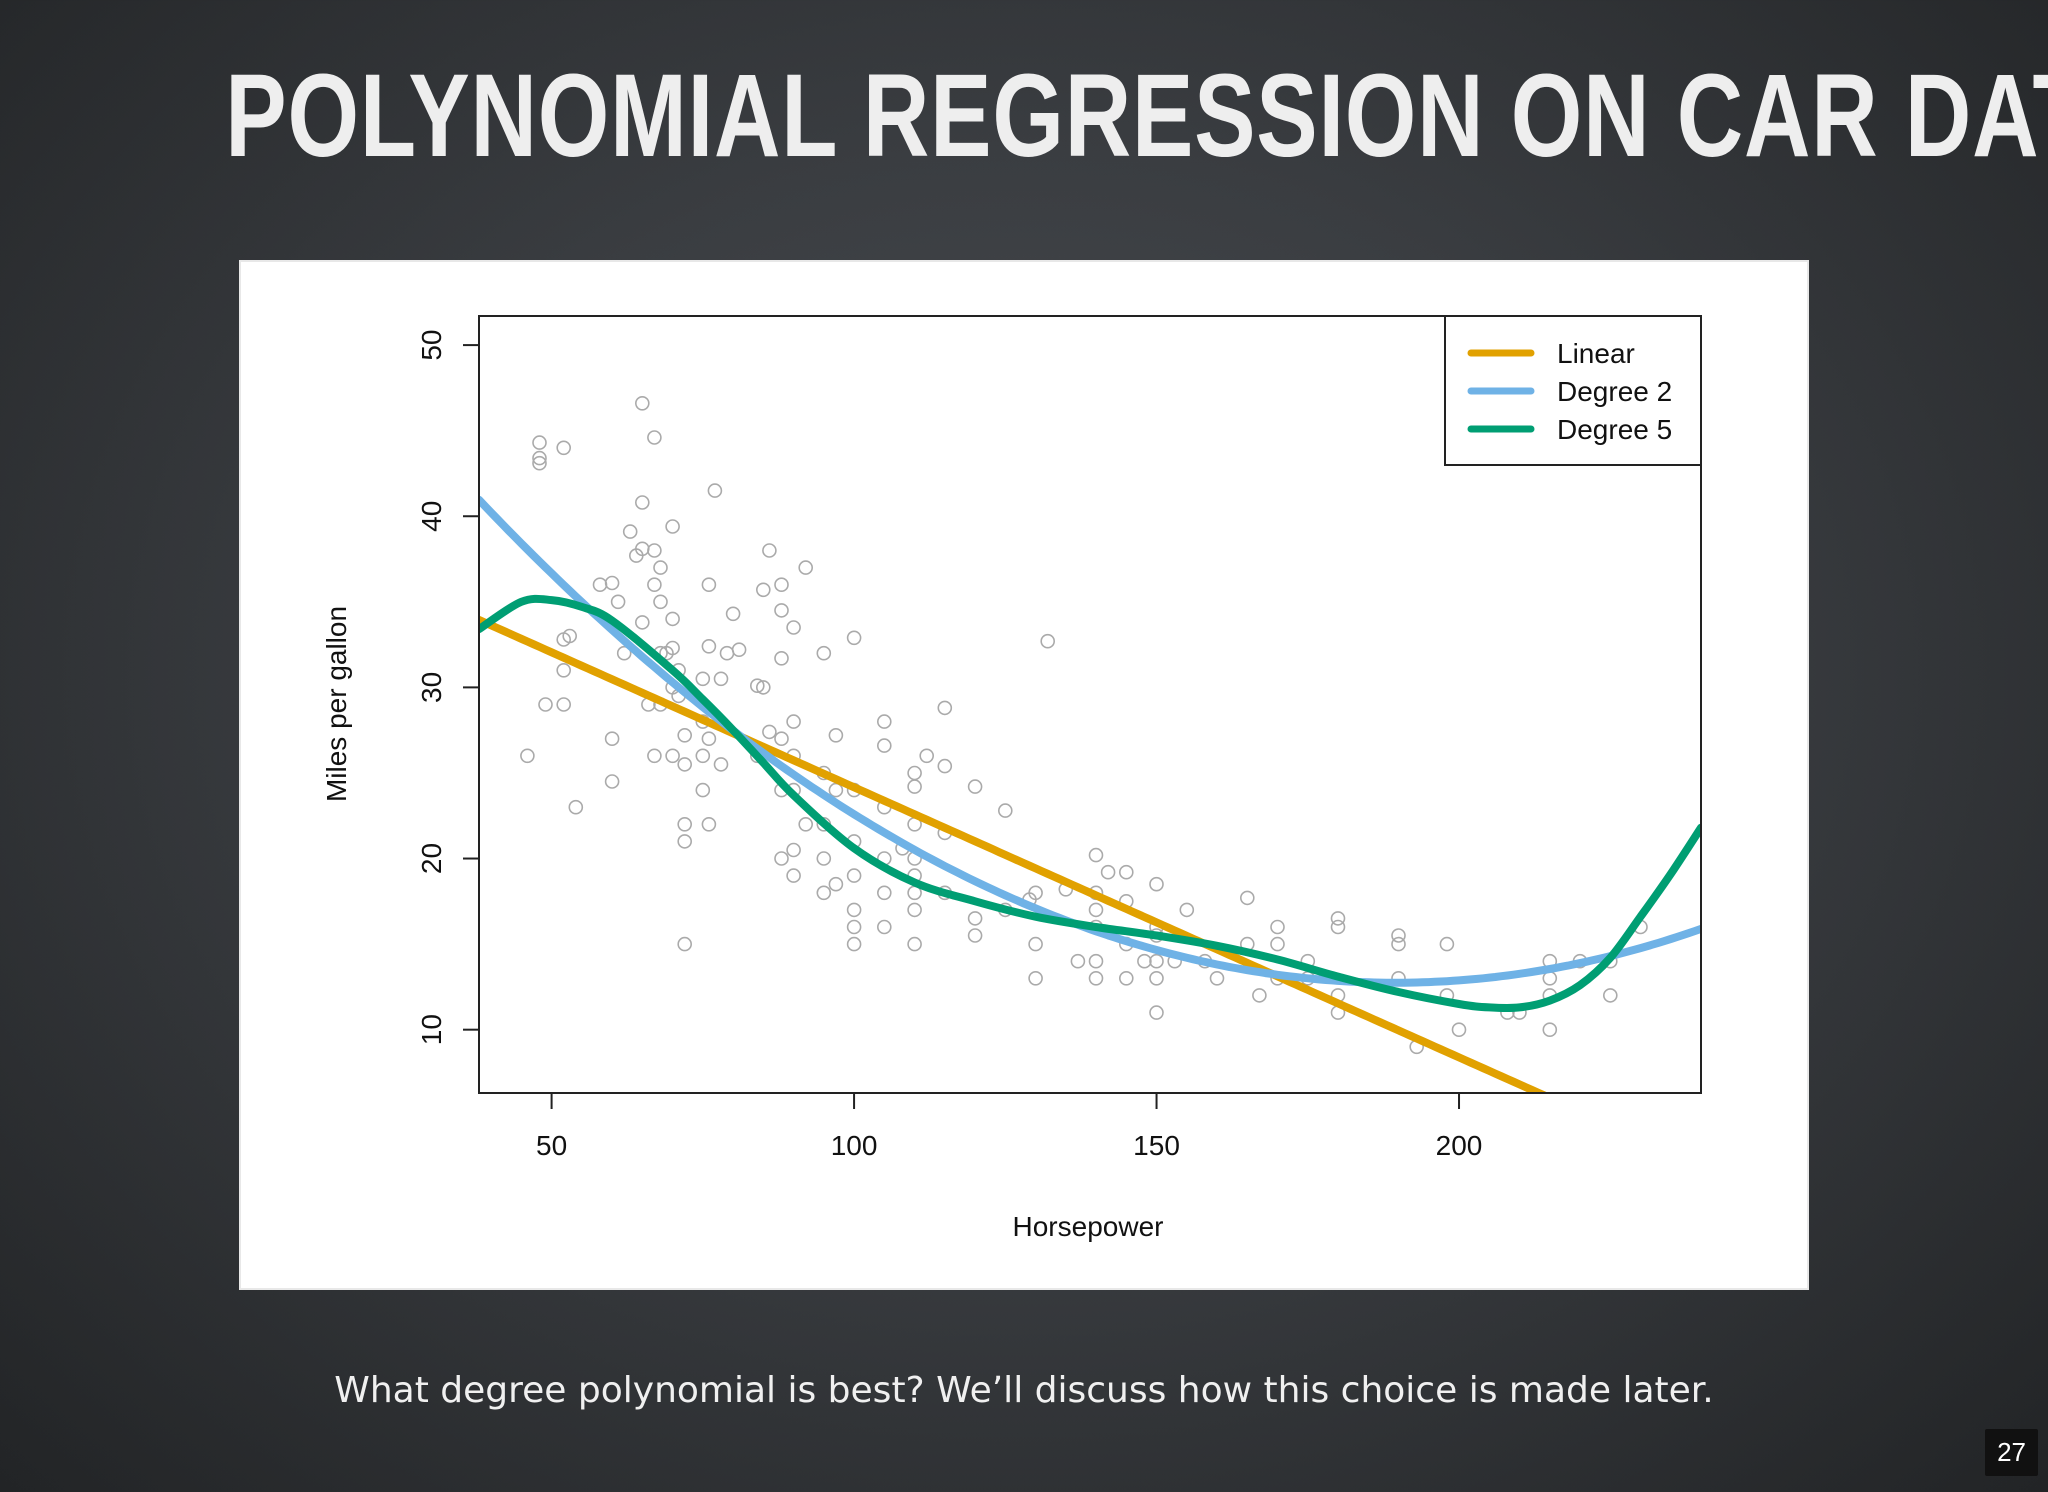 Image resolution: width=2048 pixels, height=1492 pixels. Describe the element at coordinates (1596, 353) in the screenshot. I see `legend-label: Linear` at that location.